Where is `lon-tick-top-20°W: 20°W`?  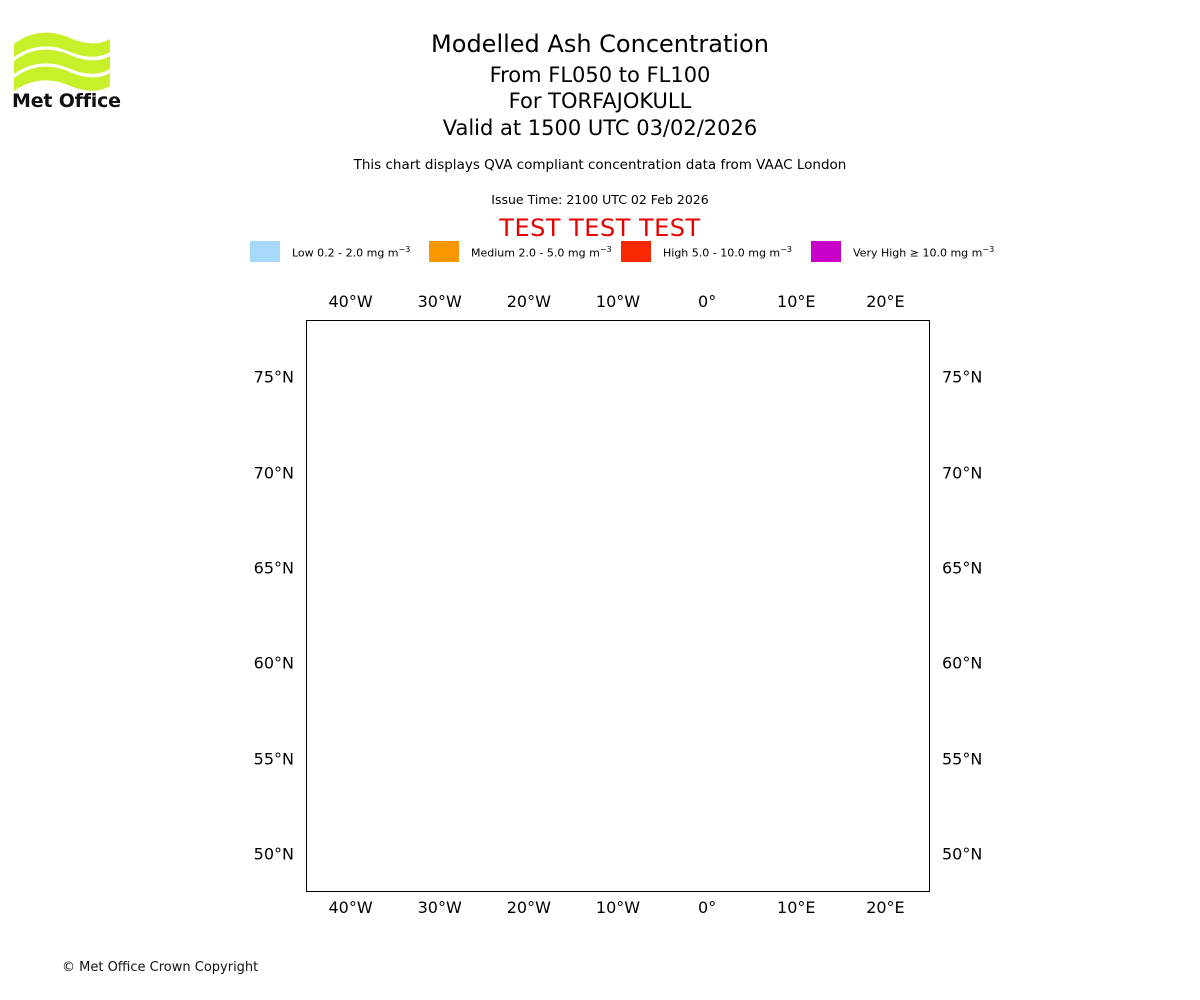 lon-tick-top-20°W: 20°W is located at coordinates (528, 301).